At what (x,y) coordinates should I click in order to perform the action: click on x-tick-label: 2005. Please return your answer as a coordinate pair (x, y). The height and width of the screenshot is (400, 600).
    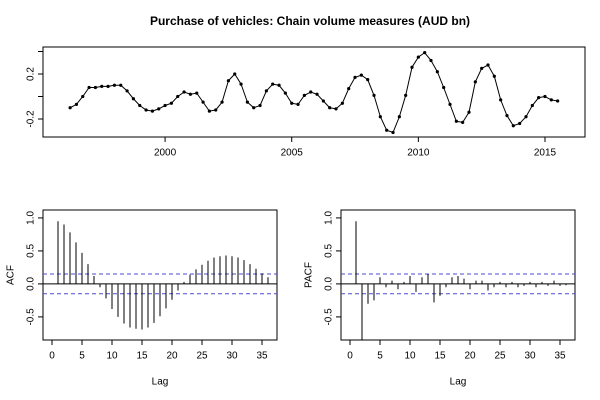
    Looking at the image, I should click on (292, 153).